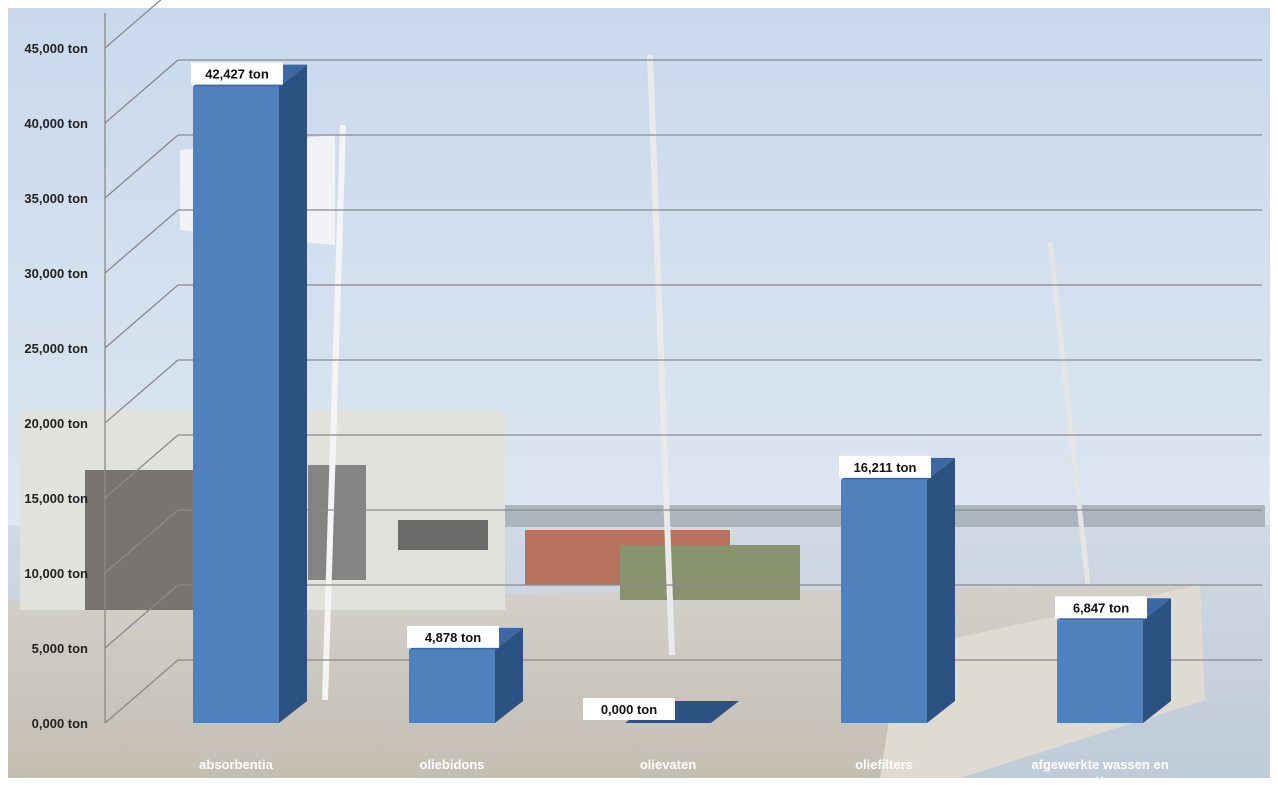 Image resolution: width=1278 pixels, height=785 pixels. I want to click on building-door, so click(337, 522).